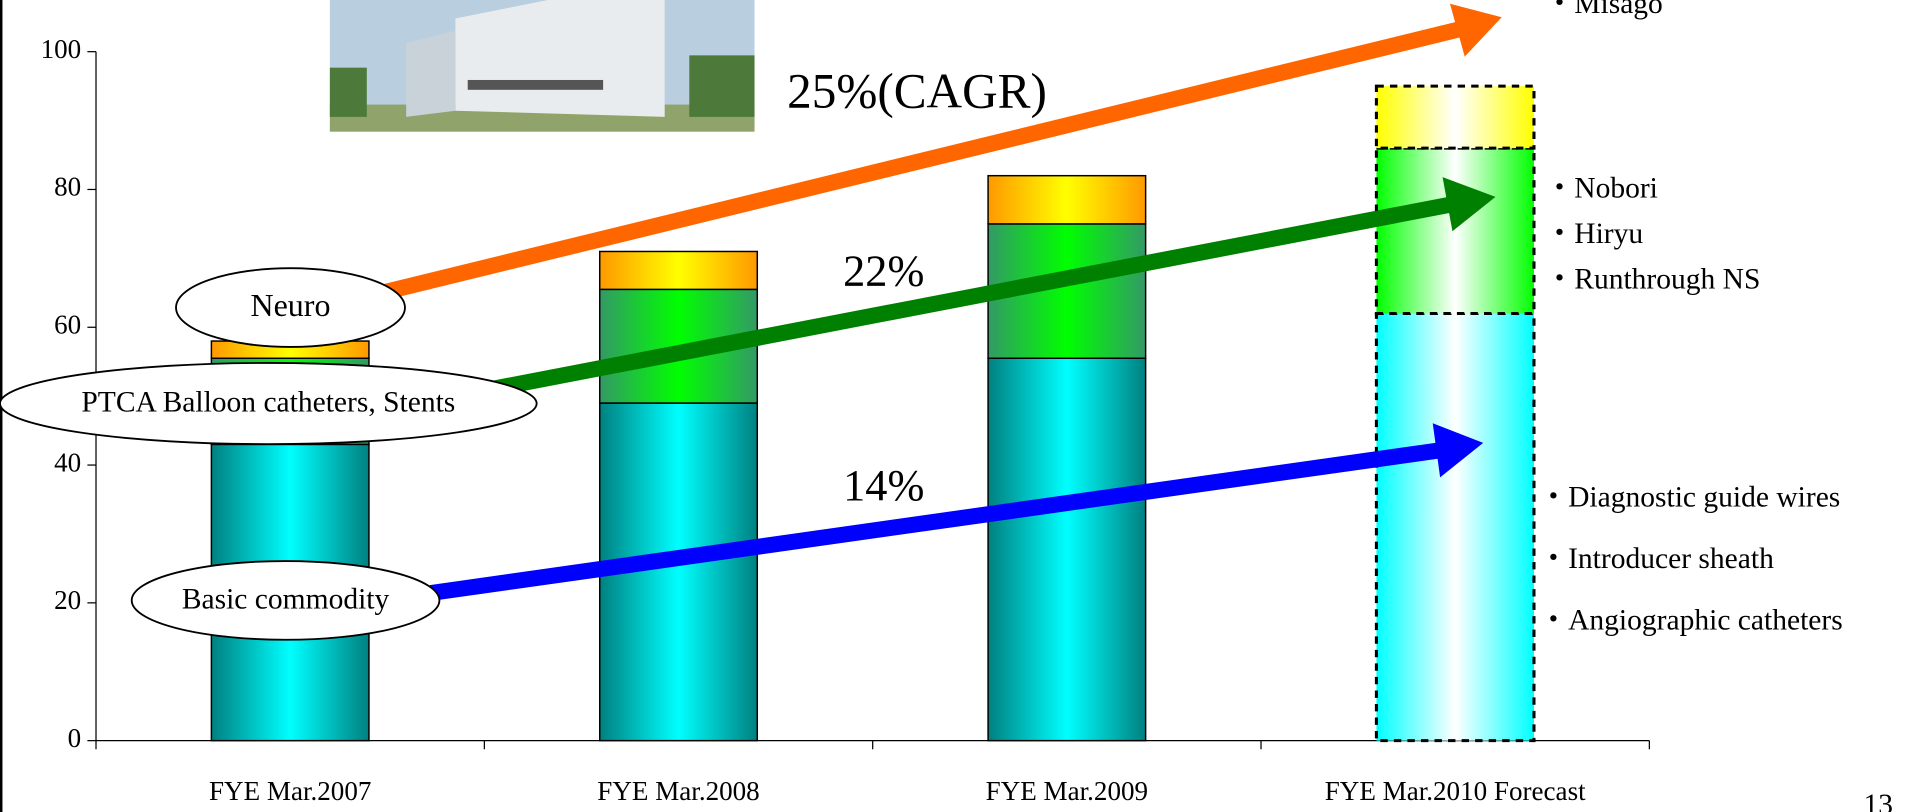 The height and width of the screenshot is (812, 1930). What do you see at coordinates (542, 66) in the screenshot?
I see `building-photo` at bounding box center [542, 66].